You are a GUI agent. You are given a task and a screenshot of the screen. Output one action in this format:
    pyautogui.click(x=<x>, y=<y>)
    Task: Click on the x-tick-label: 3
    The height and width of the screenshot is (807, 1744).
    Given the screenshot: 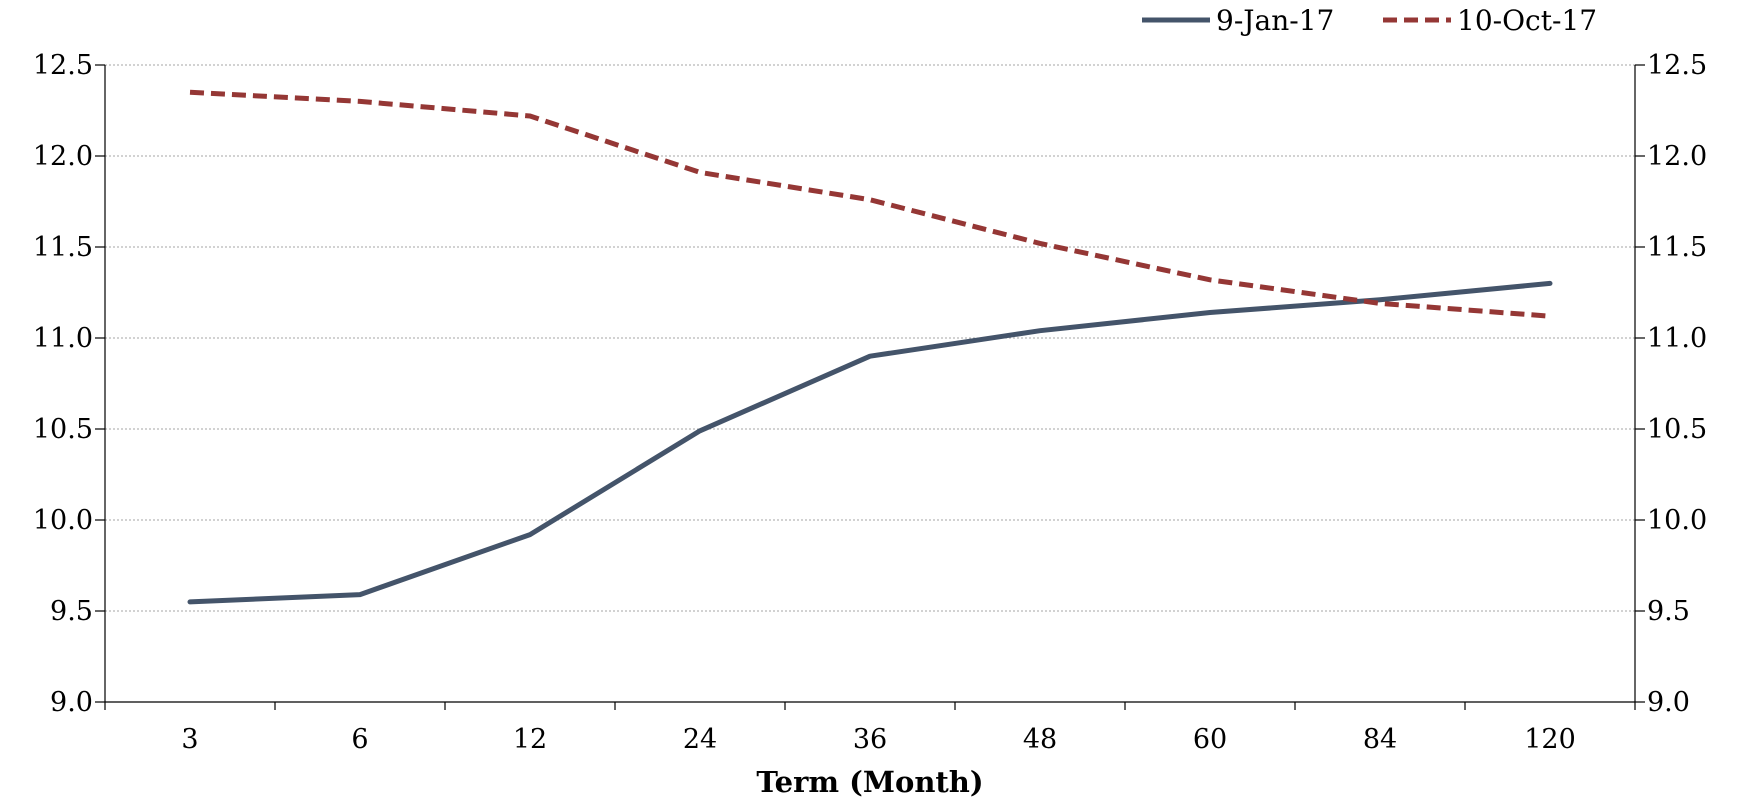 What is the action you would take?
    pyautogui.click(x=189, y=739)
    